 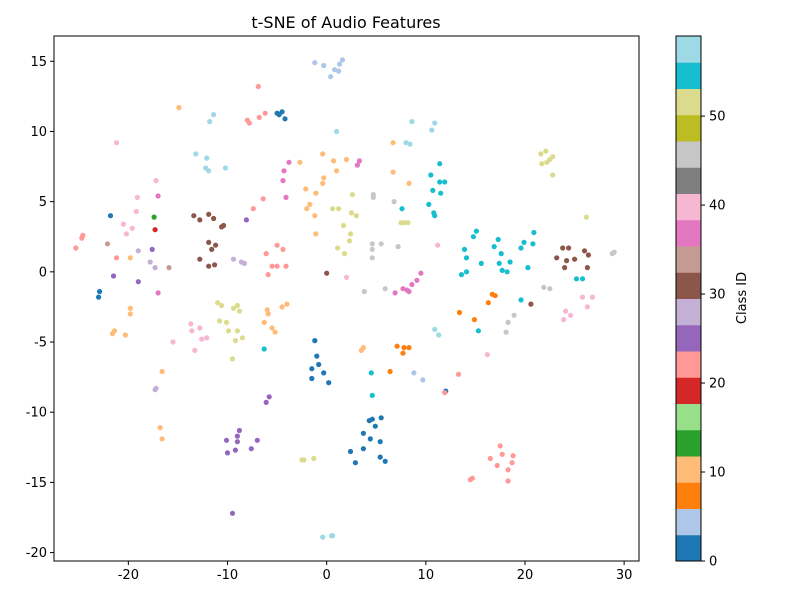 What do you see at coordinates (43, 202) in the screenshot?
I see `y-tick-label: 5` at bounding box center [43, 202].